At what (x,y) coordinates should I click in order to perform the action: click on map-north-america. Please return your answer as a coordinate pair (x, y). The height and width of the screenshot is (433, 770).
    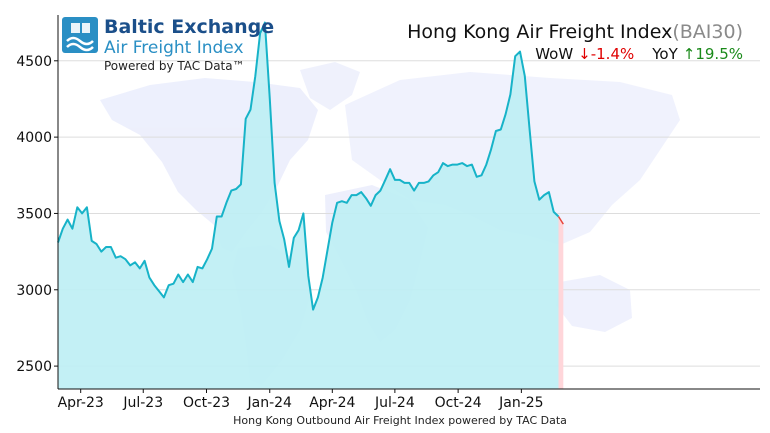
    Looking at the image, I should click on (209, 165).